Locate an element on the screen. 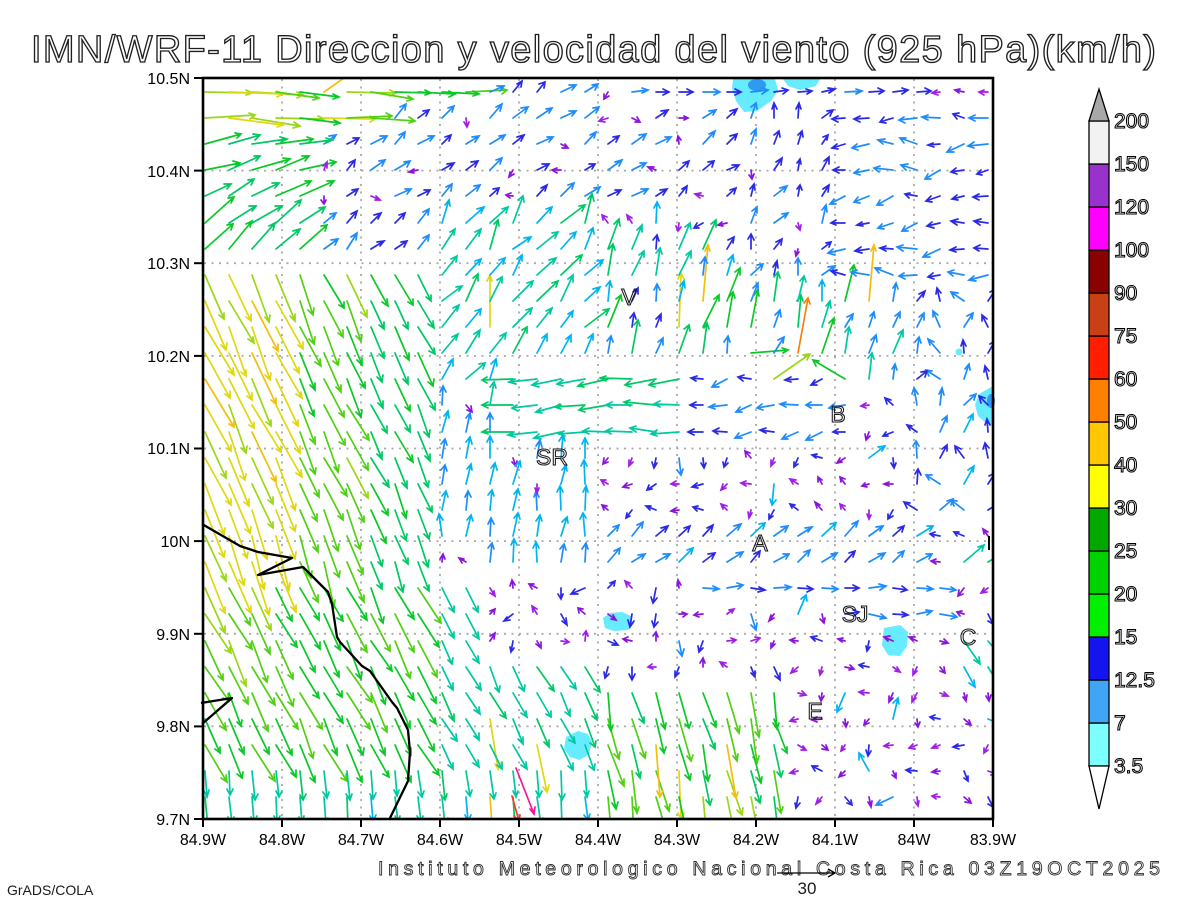  svg-text: C is located at coordinates (968, 637).